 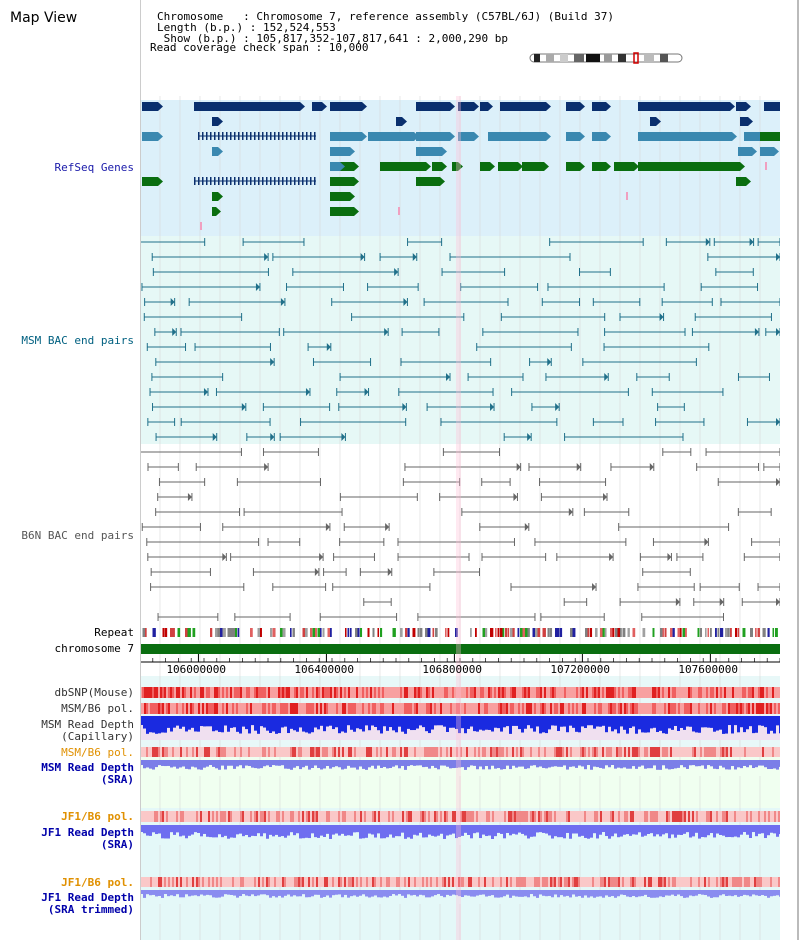 What do you see at coordinates (466, 106) in the screenshot?
I see `gene-block` at bounding box center [466, 106].